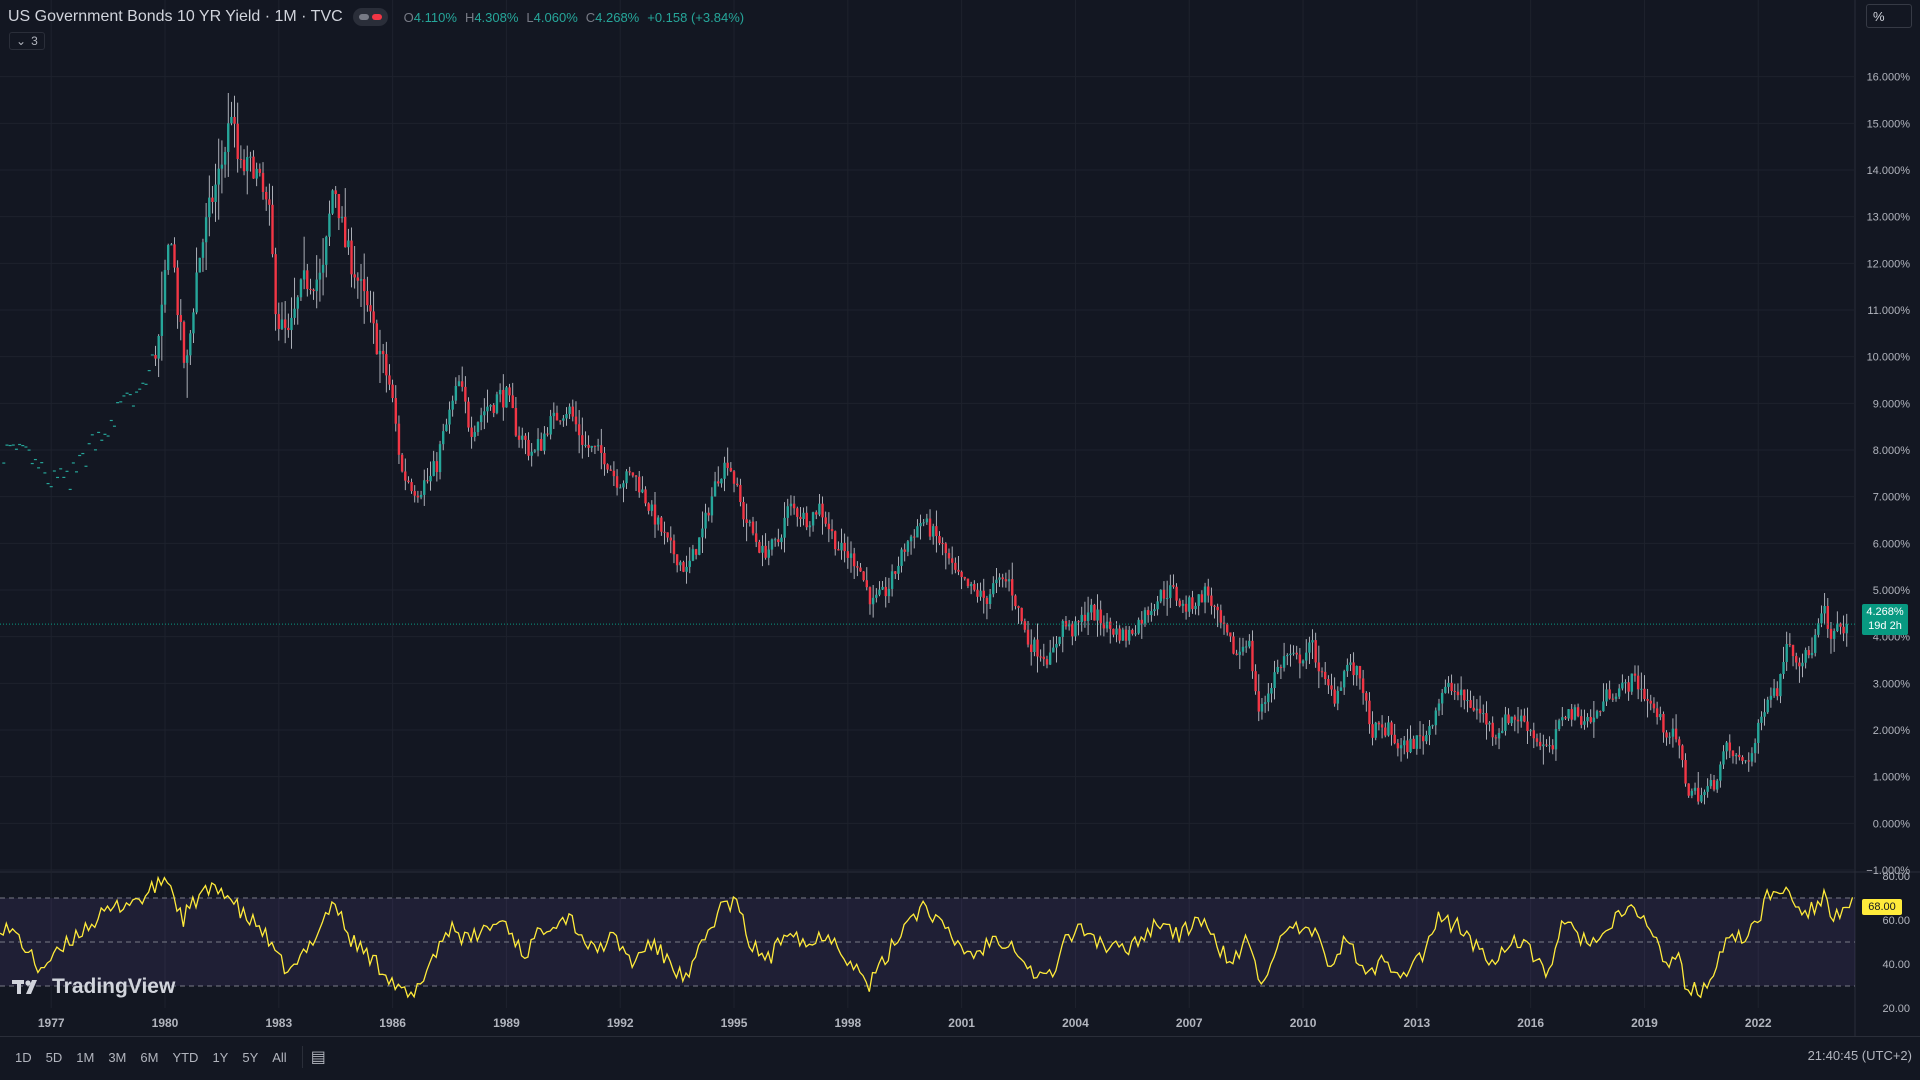  Describe the element at coordinates (23, 1057) in the screenshot. I see `range-1d-button: 1D` at that location.